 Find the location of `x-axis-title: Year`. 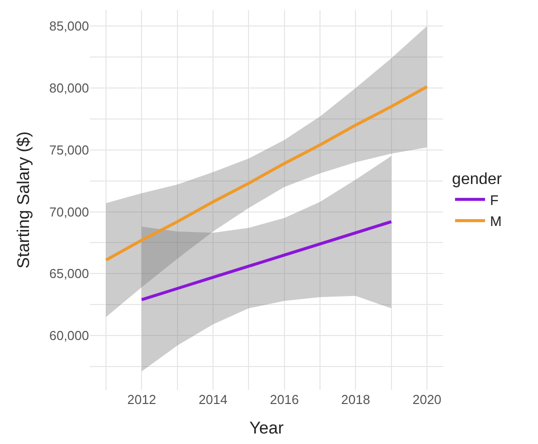

x-axis-title: Year is located at coordinates (266, 428).